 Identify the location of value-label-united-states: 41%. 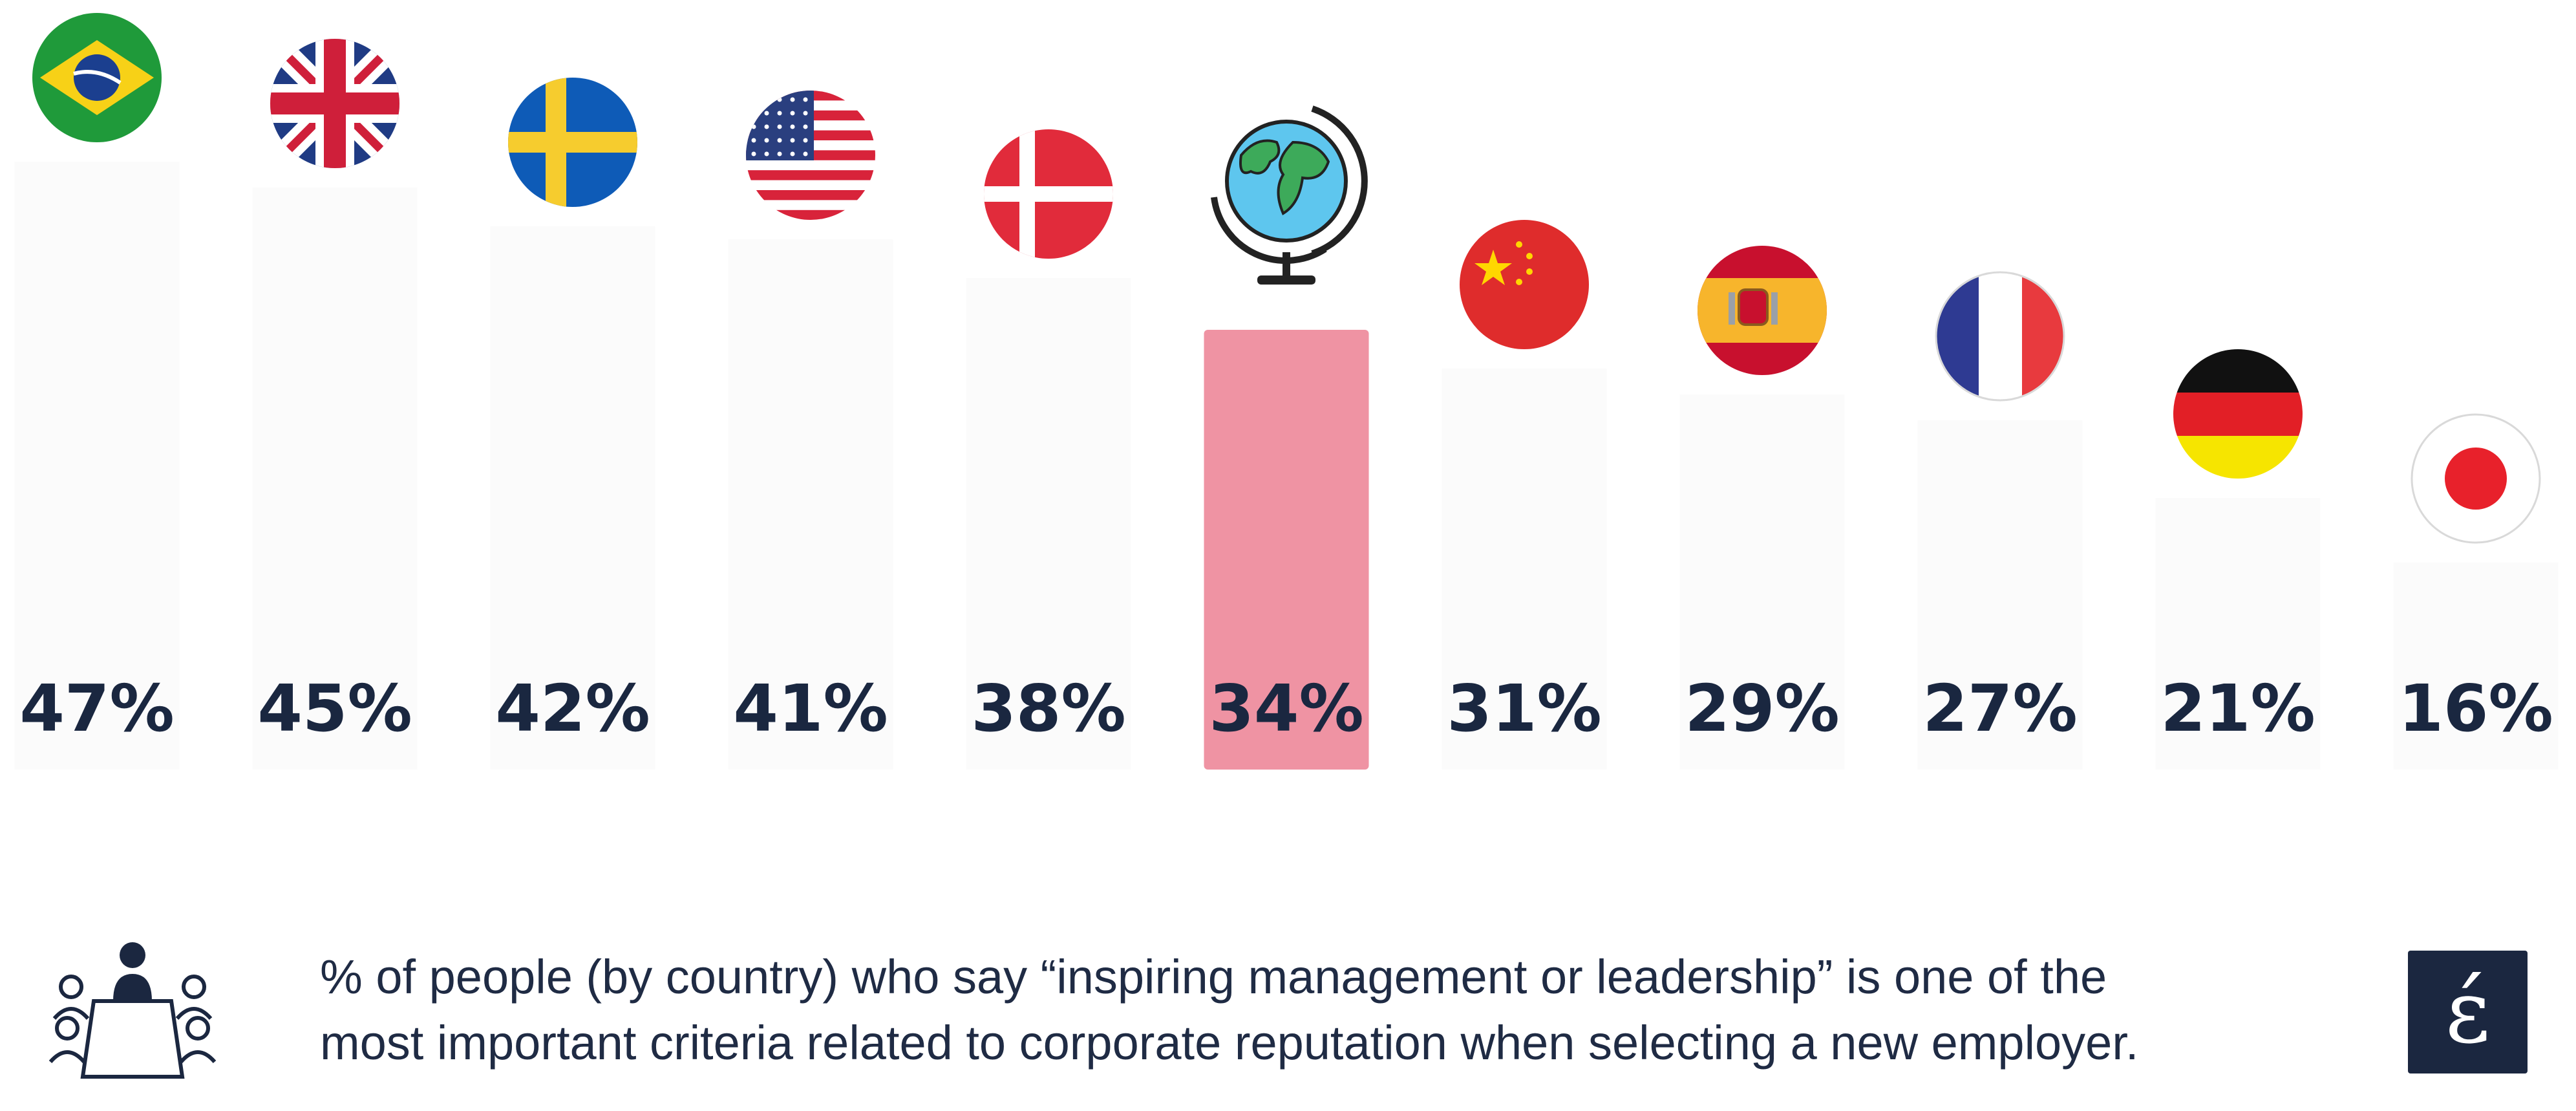
(810, 708).